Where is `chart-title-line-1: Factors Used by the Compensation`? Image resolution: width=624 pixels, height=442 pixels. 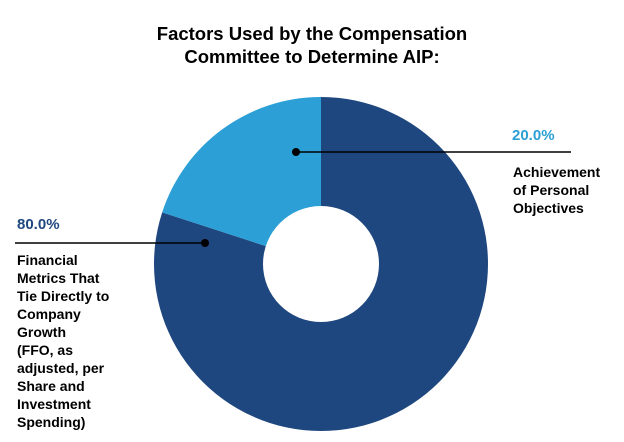 chart-title-line-1: Factors Used by the Compensation is located at coordinates (312, 33).